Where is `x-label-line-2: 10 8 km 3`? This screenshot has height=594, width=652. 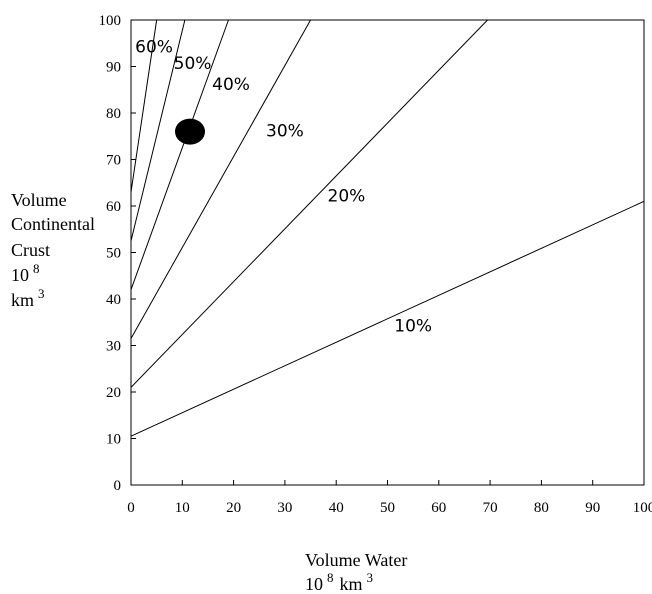 x-label-line-2: 10 8 km 3 is located at coordinates (339, 582).